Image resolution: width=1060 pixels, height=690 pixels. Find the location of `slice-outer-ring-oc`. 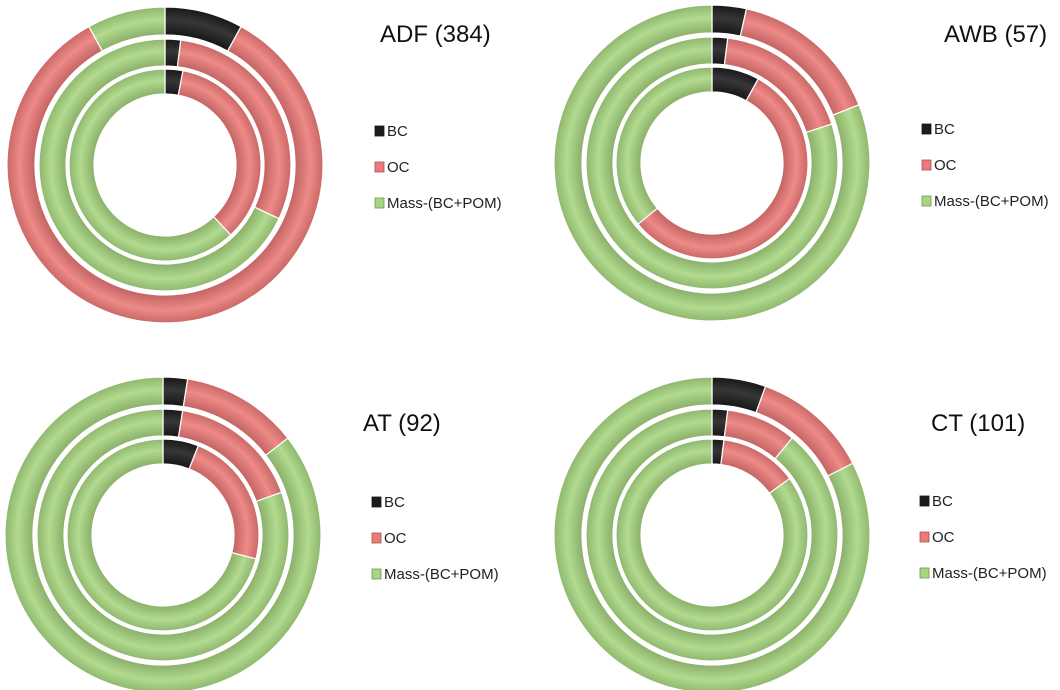

slice-outer-ring-oc is located at coordinates (165, 174).